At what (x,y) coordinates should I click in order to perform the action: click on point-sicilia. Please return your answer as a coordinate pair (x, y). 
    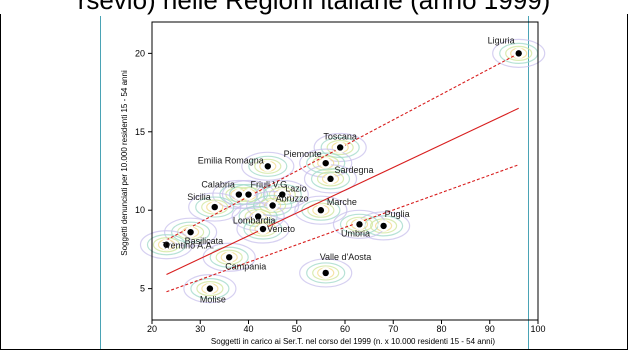
    Looking at the image, I should click on (214, 207).